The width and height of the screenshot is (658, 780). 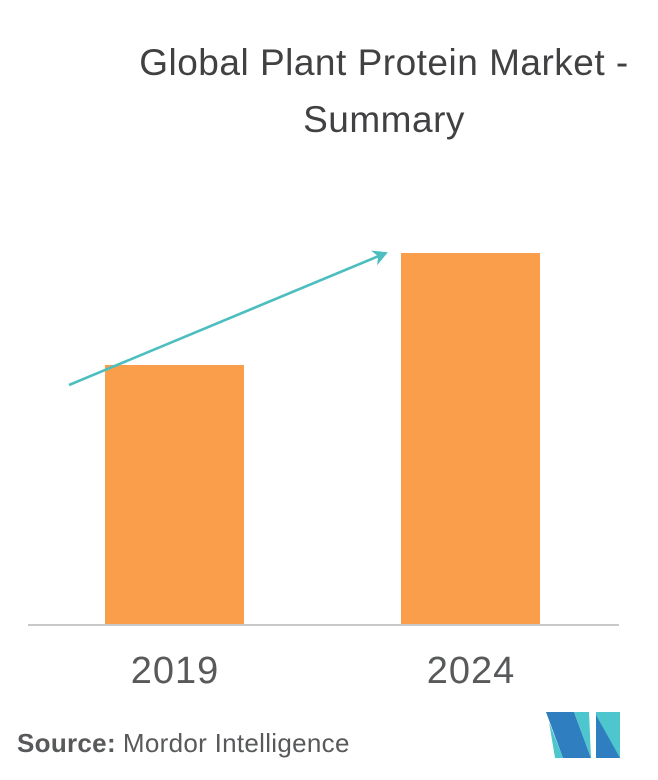 I want to click on logo-left-teal-triangle, so click(x=582, y=735).